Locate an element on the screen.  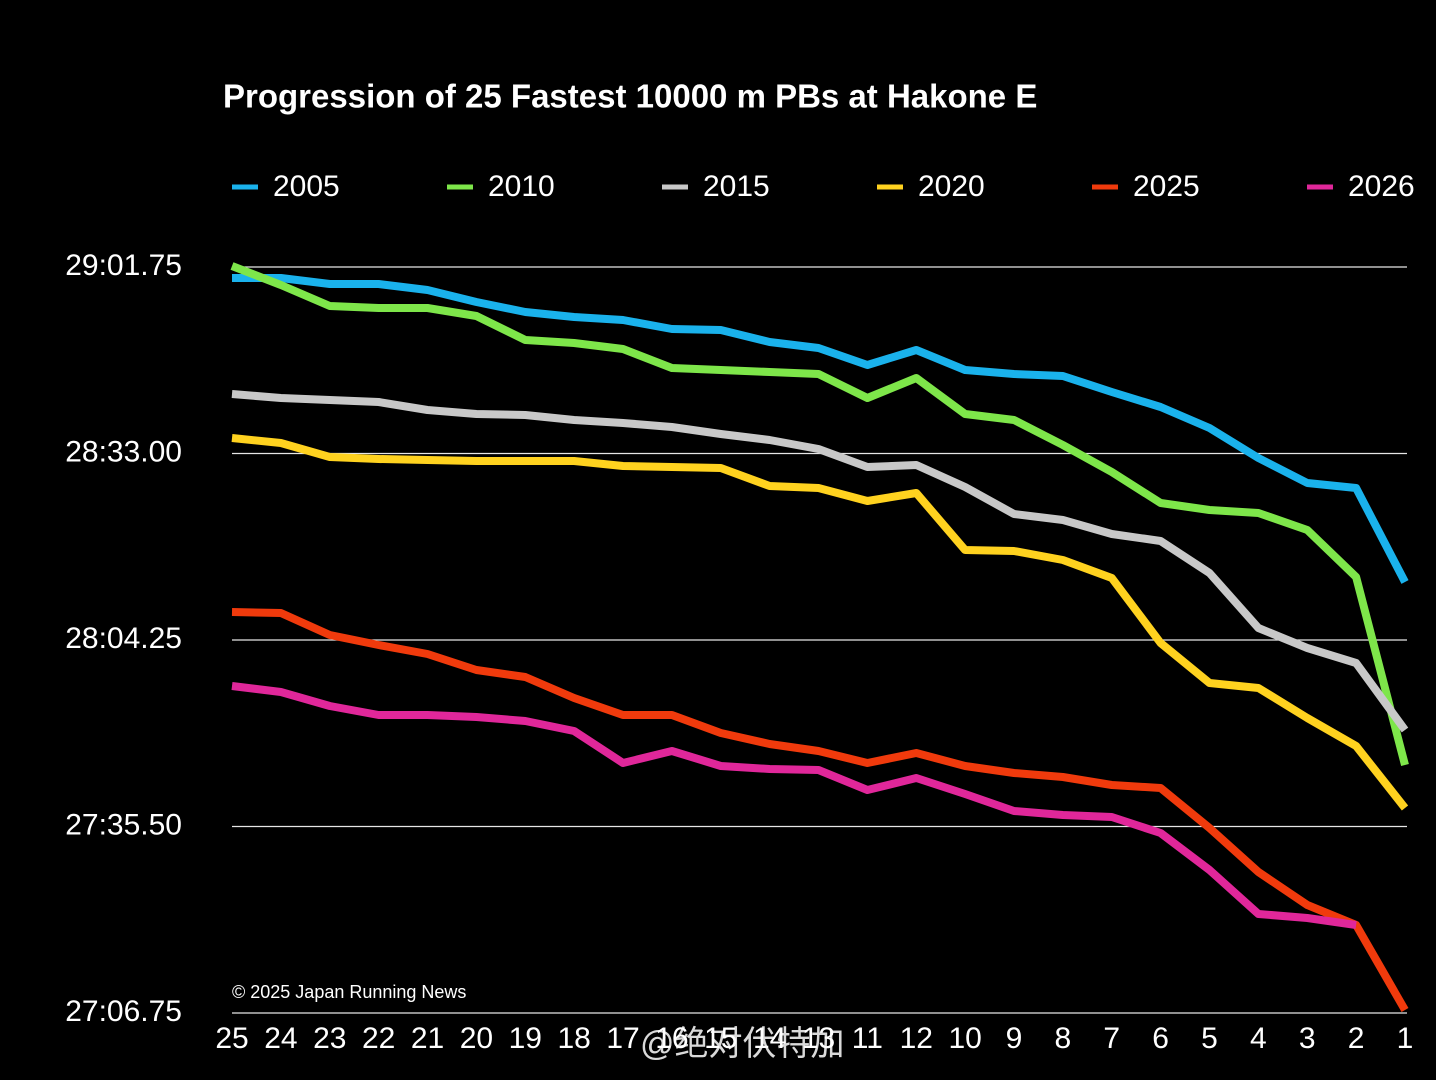
x-tick-label: 7 is located at coordinates (1111, 1038).